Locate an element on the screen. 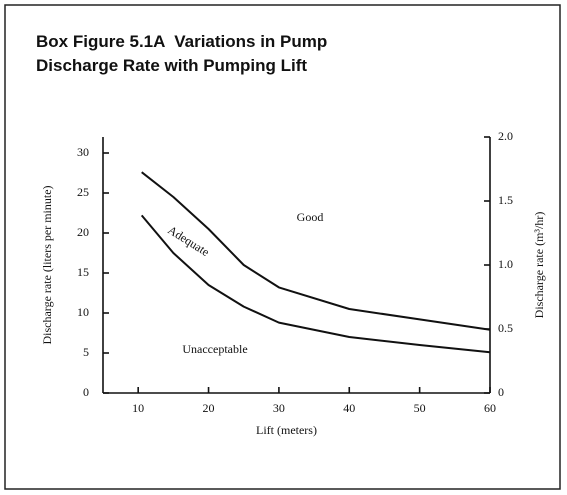 This screenshot has width=567, height=495. x-tick-label: 50 is located at coordinates (420, 408).